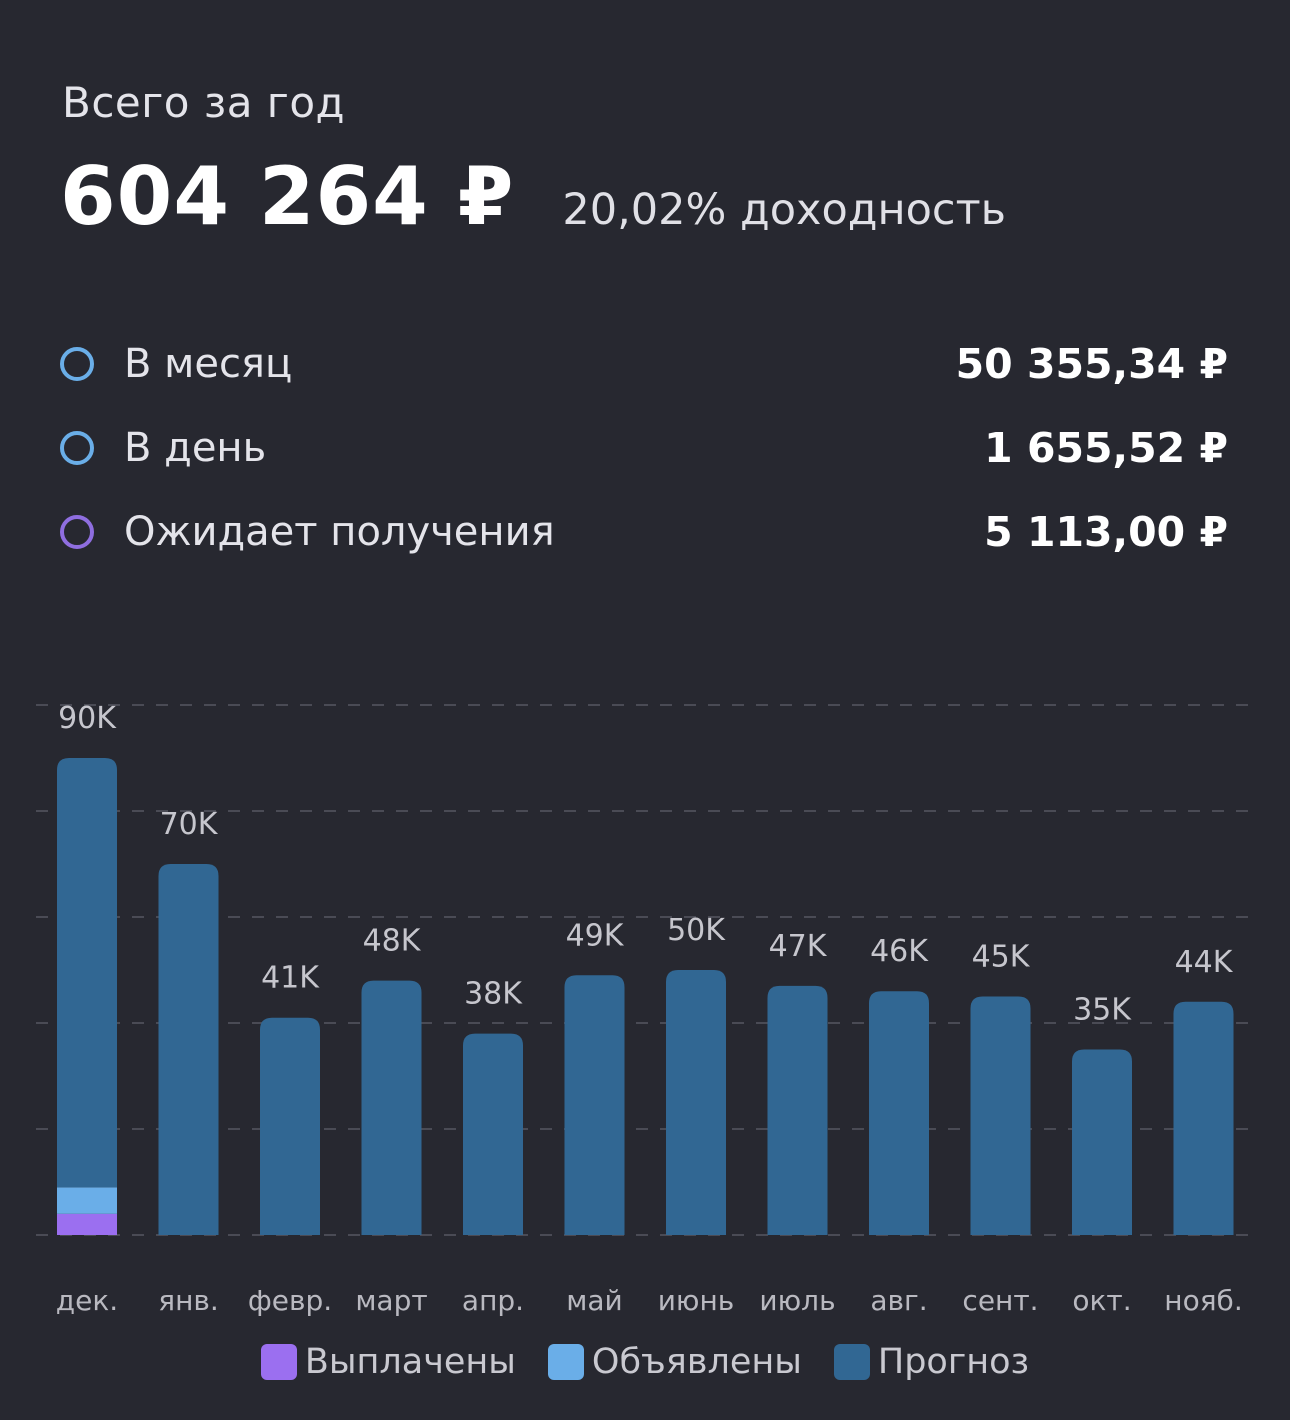 The image size is (1290, 1420). What do you see at coordinates (1203, 1300) in the screenshot?
I see `x-tick-label: нояб.` at bounding box center [1203, 1300].